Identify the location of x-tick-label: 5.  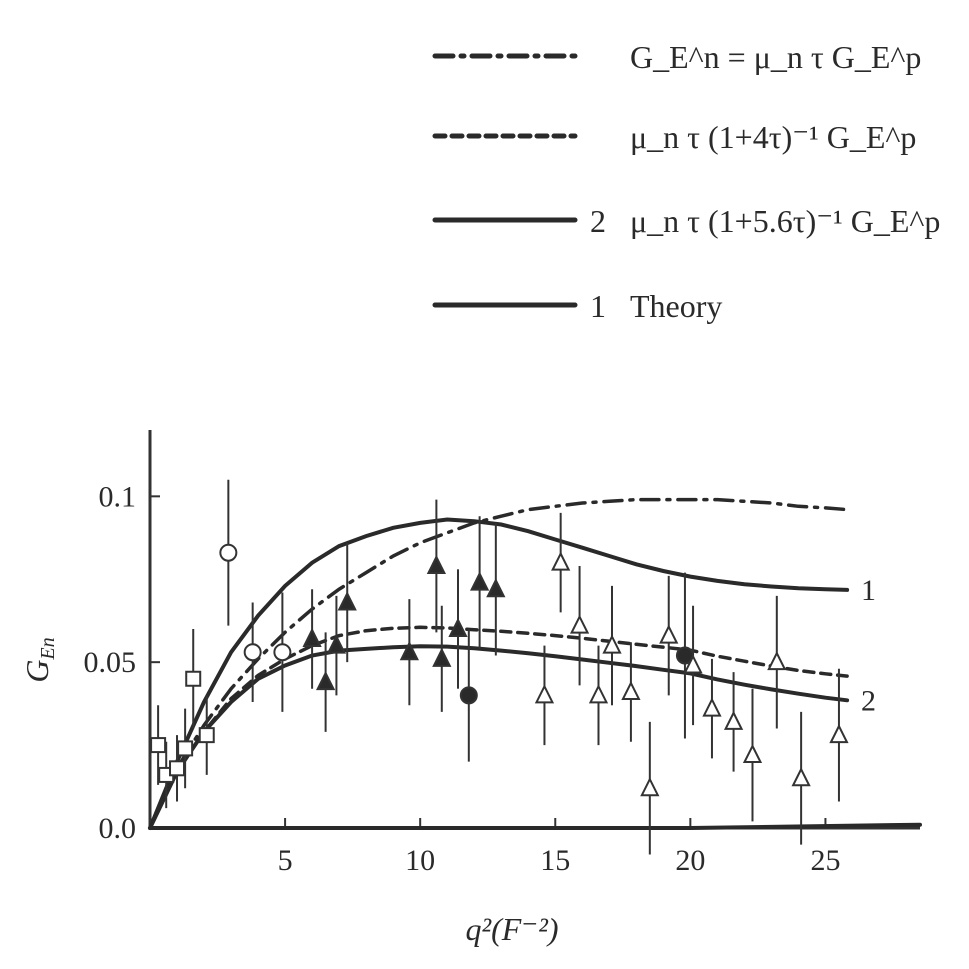
(285, 860).